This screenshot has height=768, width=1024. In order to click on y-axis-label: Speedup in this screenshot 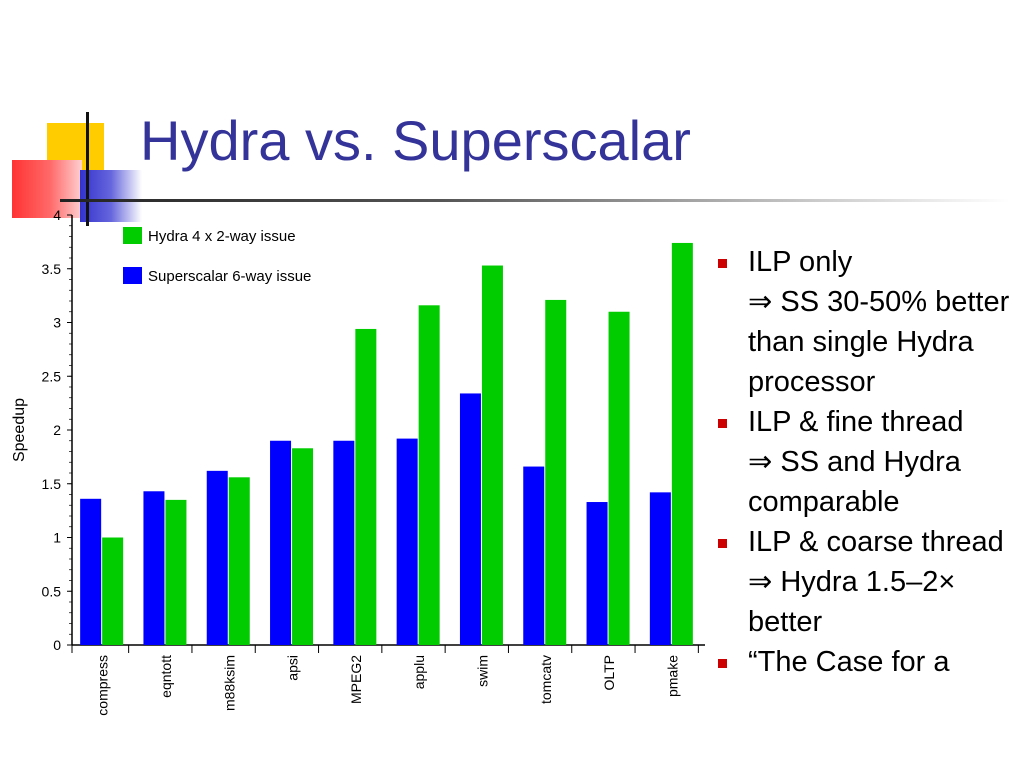, I will do `click(19, 430)`.